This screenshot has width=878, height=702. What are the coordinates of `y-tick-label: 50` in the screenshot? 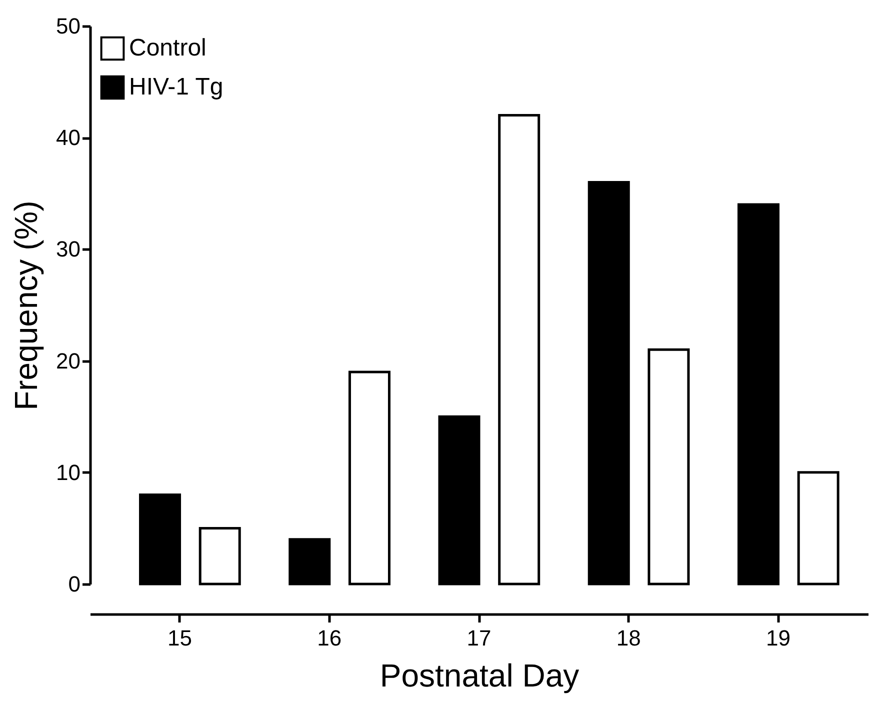 It's located at (68, 26).